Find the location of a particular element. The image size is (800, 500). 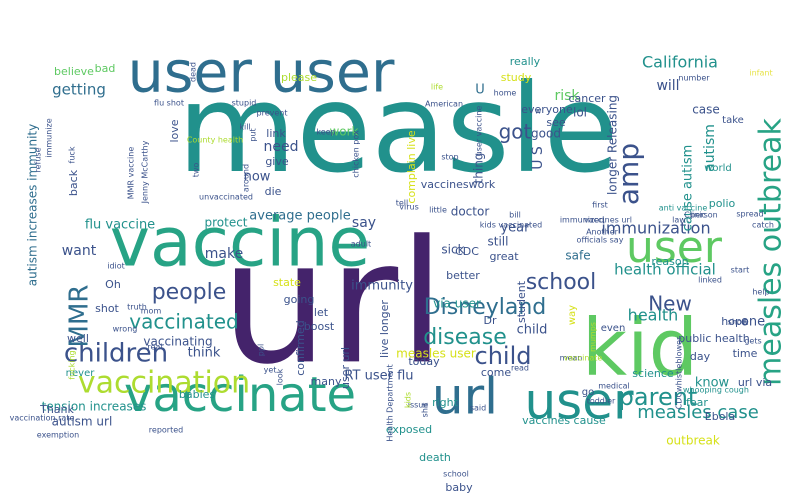

cloud-word: measles outbreak is located at coordinates (771, 252).